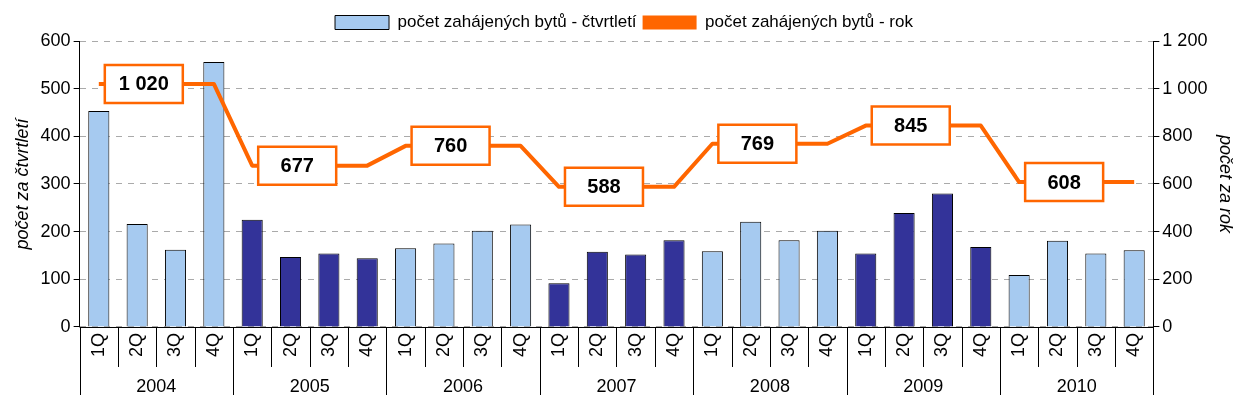 The height and width of the screenshot is (405, 1248). I want to click on text: 2005, so click(309, 385).